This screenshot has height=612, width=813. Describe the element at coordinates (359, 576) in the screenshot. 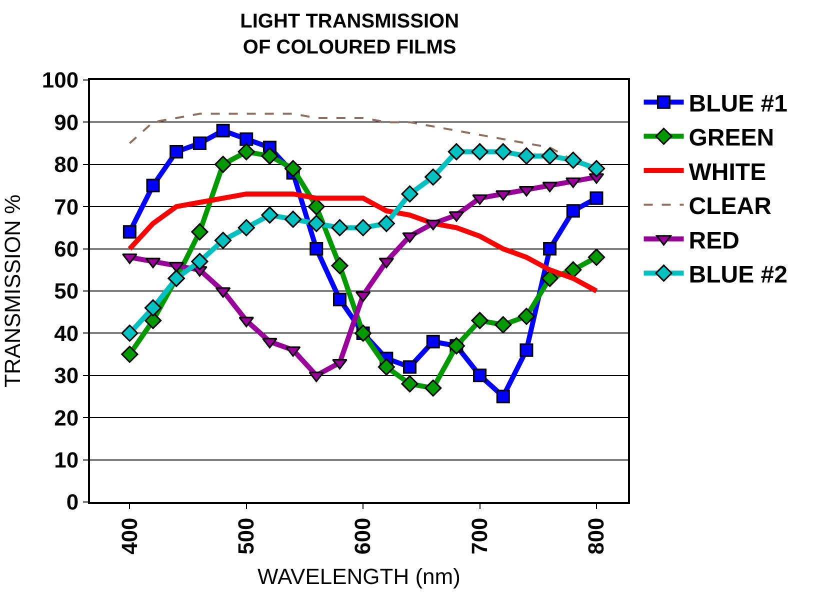

I see `x-axis-title: WAVELENGTH (nm)` at that location.